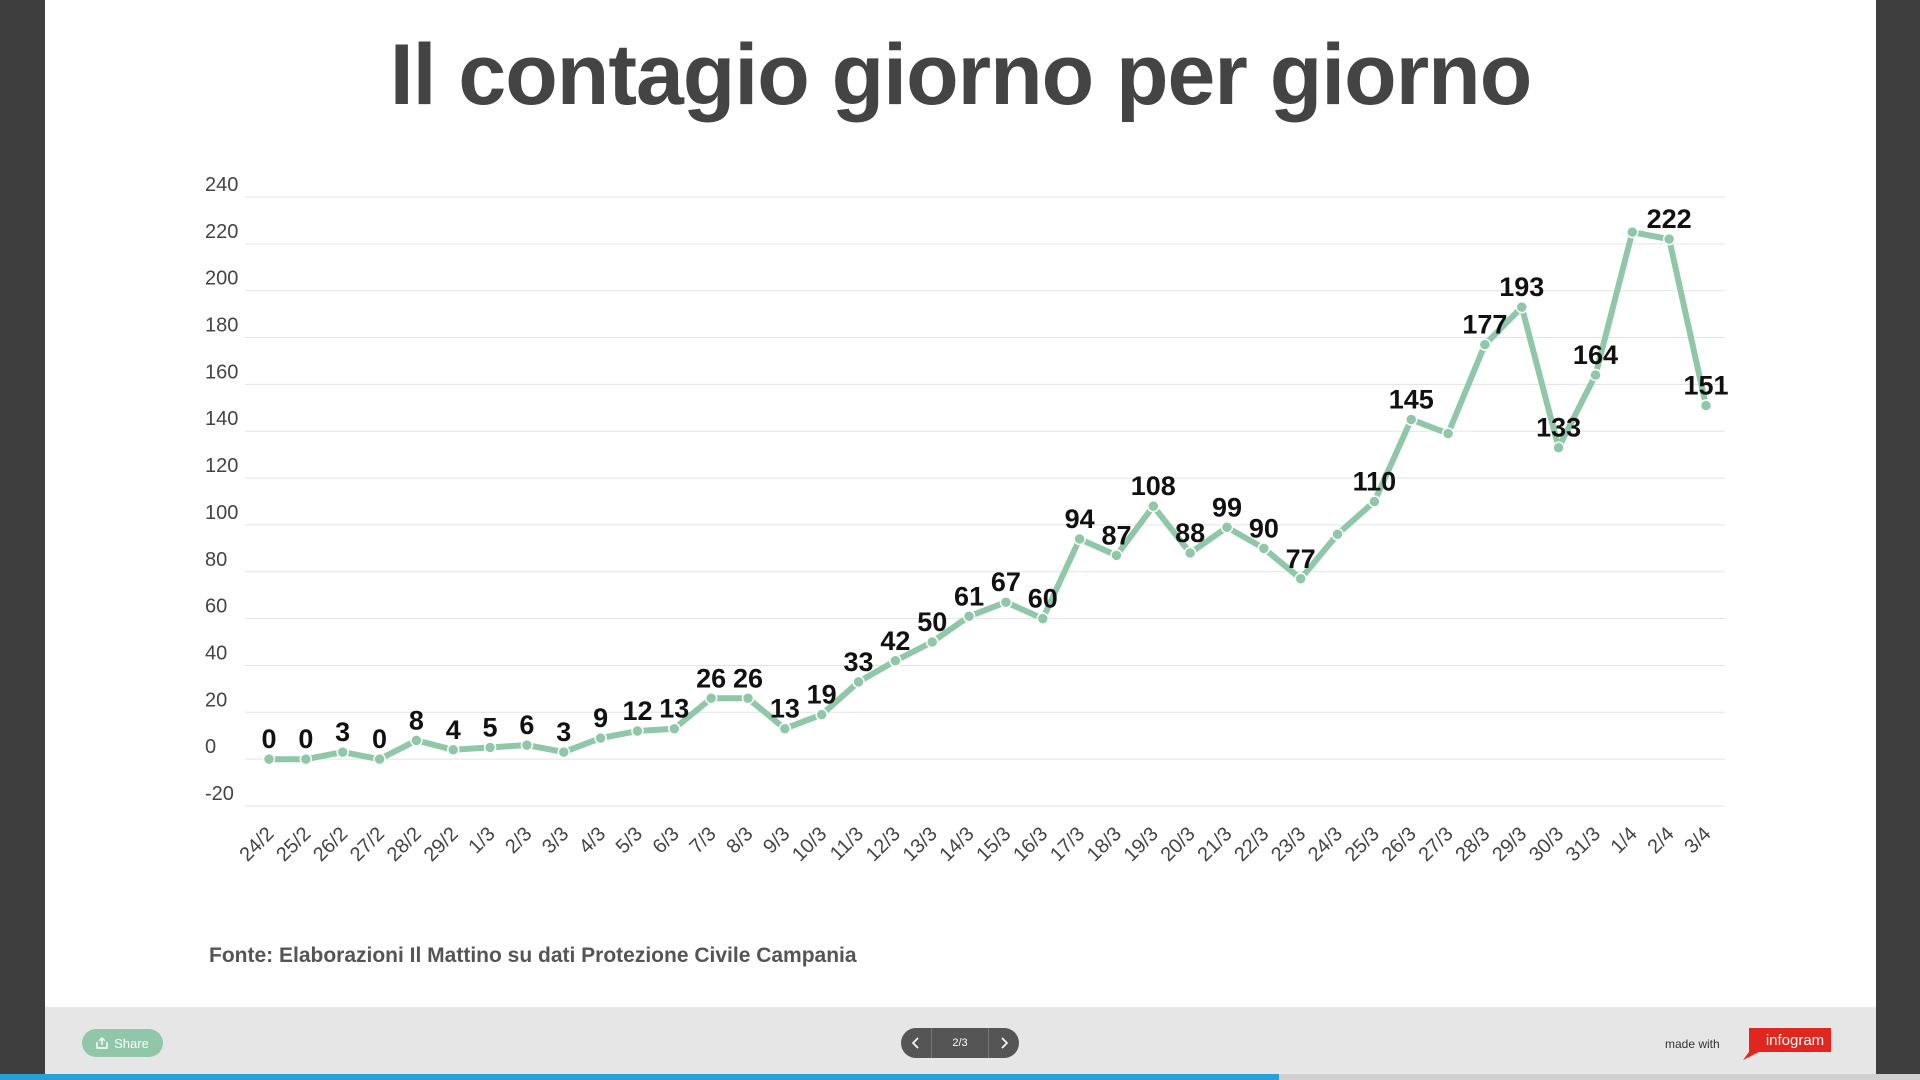 The height and width of the screenshot is (1080, 1920). Describe the element at coordinates (216, 700) in the screenshot. I see `y-tick-label: 20` at that location.